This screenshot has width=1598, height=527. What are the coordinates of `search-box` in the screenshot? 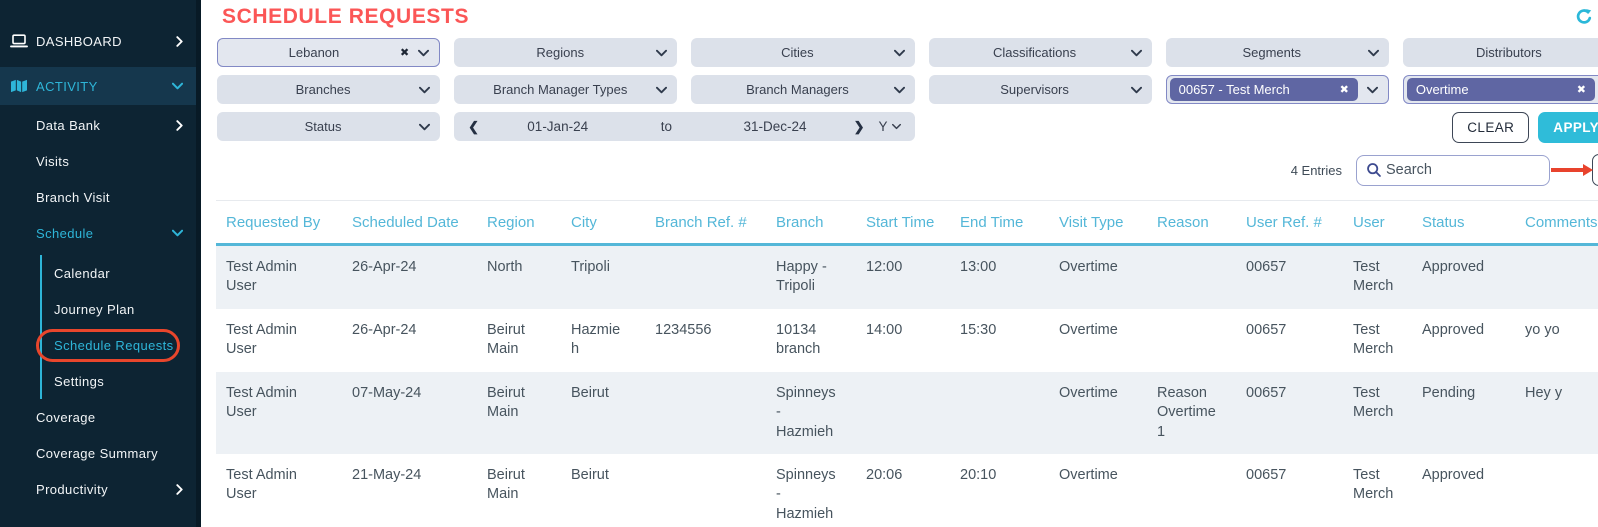 It's located at (1453, 170).